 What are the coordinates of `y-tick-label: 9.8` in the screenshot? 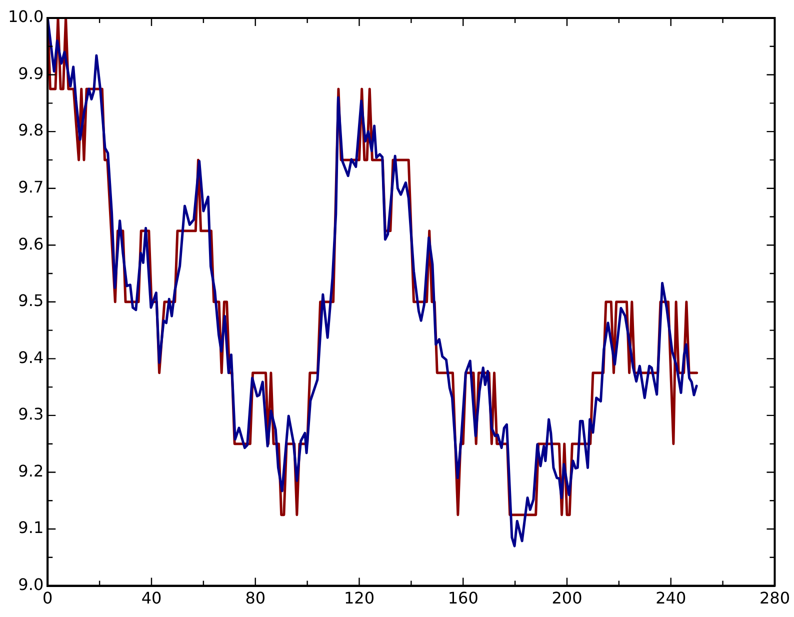 It's located at (31, 130).